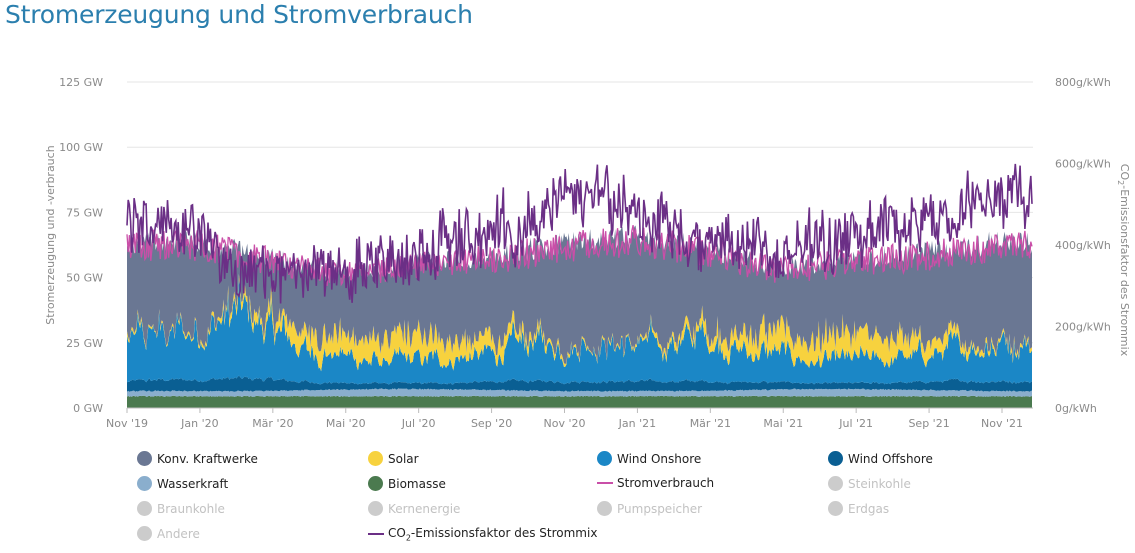  What do you see at coordinates (579, 323) in the screenshot?
I see `area-series-solar` at bounding box center [579, 323].